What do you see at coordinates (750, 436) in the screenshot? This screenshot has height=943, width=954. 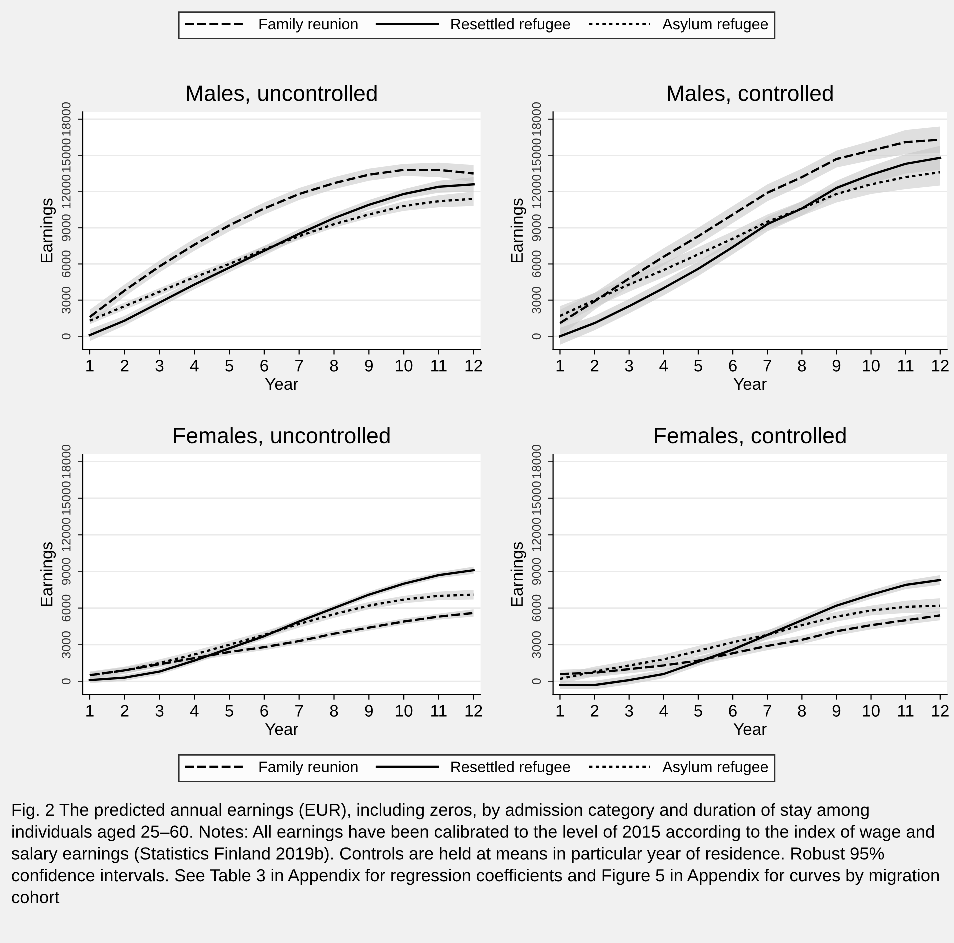 I see `chart-title: Females, controlled` at bounding box center [750, 436].